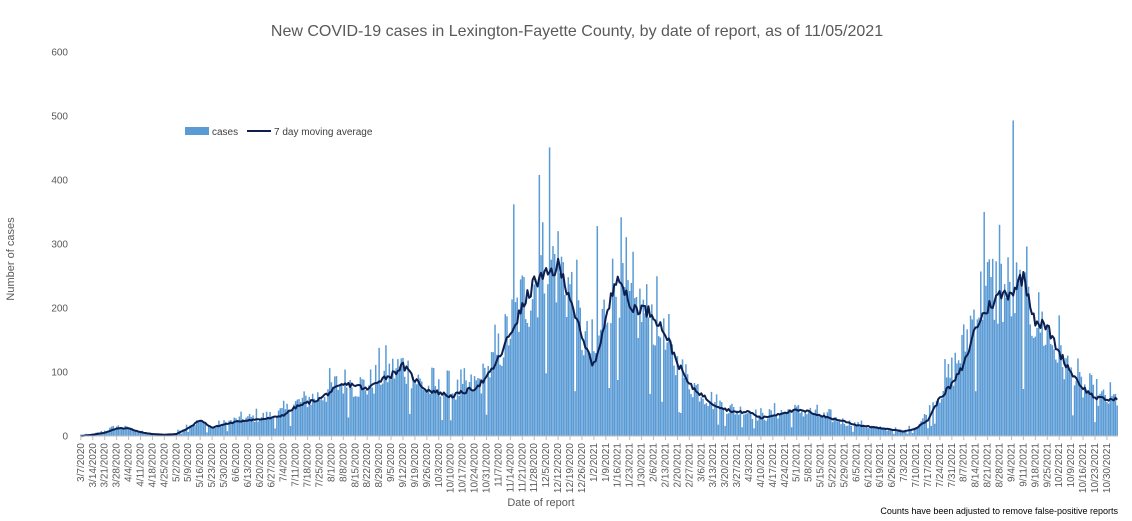 The width and height of the screenshot is (1132, 521). Describe the element at coordinates (988, 465) in the screenshot. I see `x-tick-label: 8/21/2021` at that location.